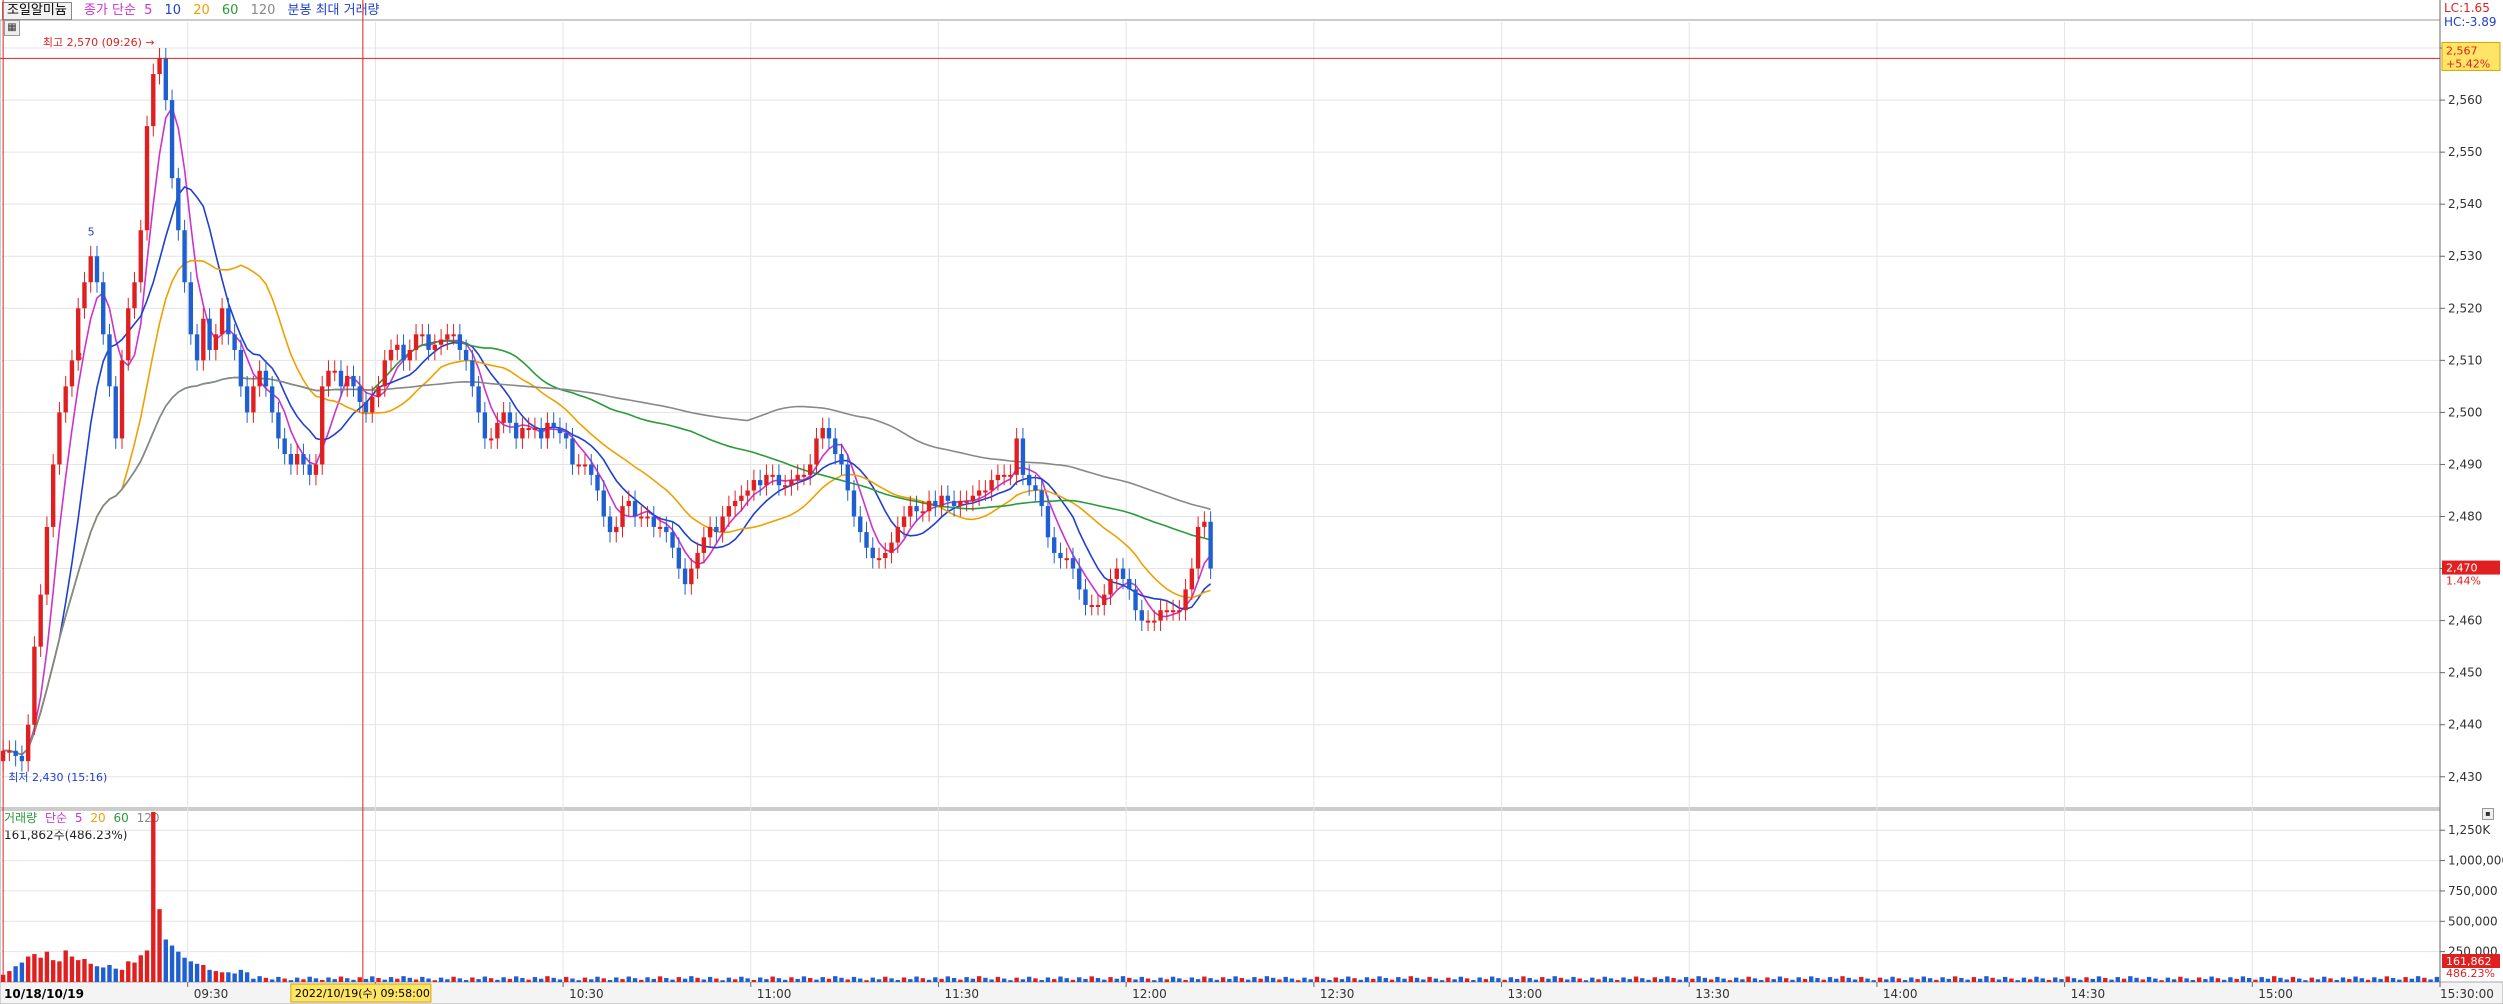  I want to click on time-tick-label: 13:30, so click(1712, 994).